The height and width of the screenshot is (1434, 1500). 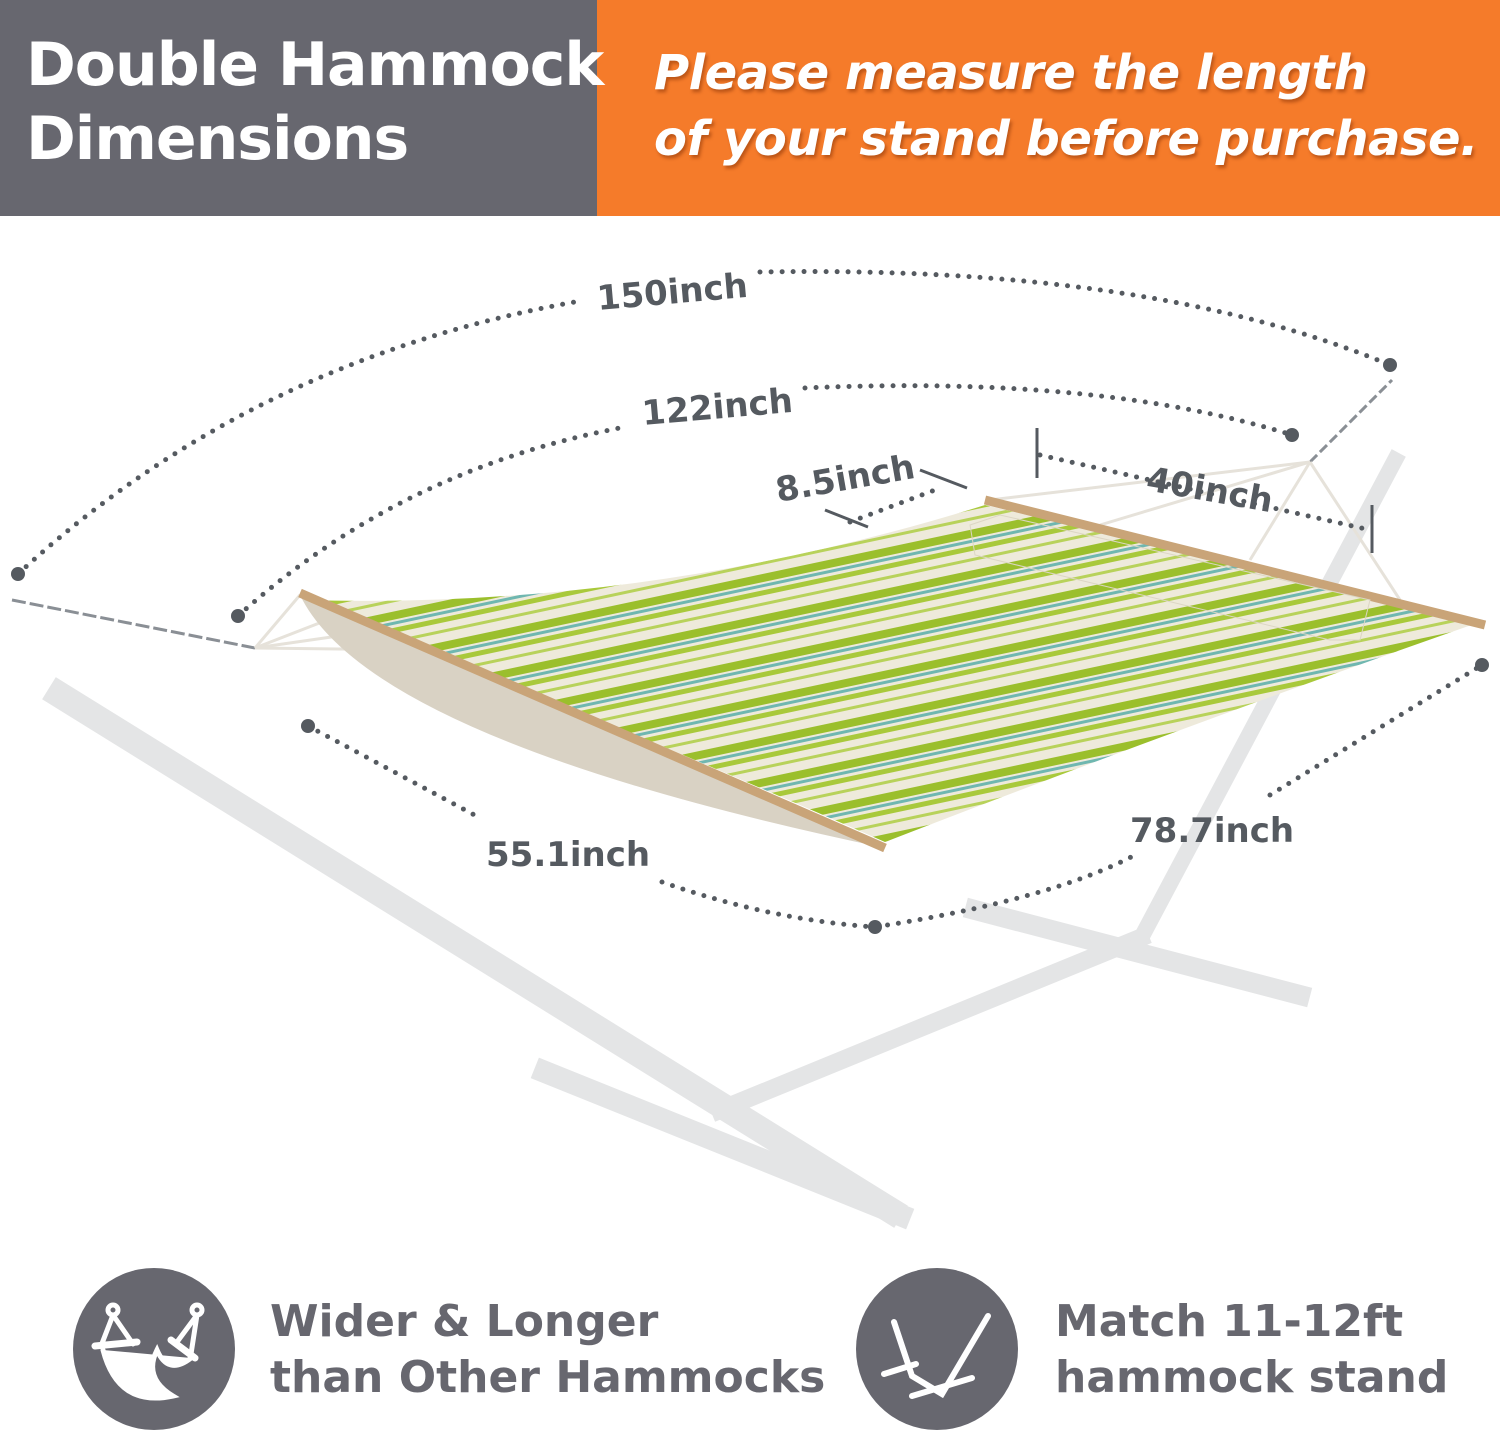 I want to click on header-title-panel, so click(x=298, y=108).